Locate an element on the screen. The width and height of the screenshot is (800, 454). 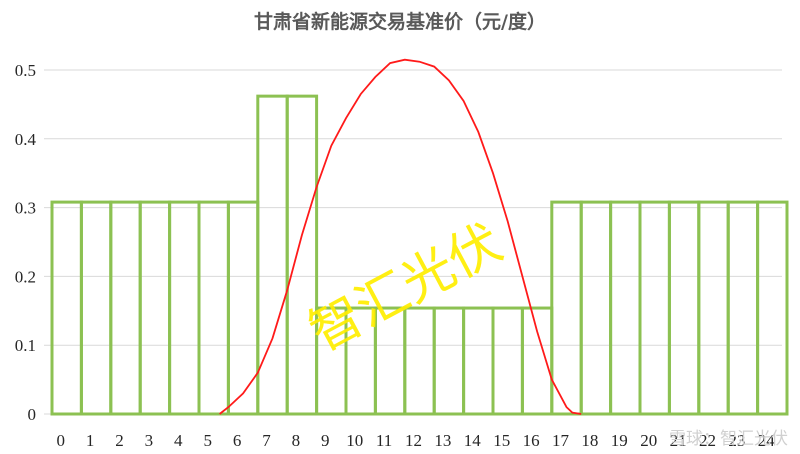
x-tick-label: 12 is located at coordinates (413, 440).